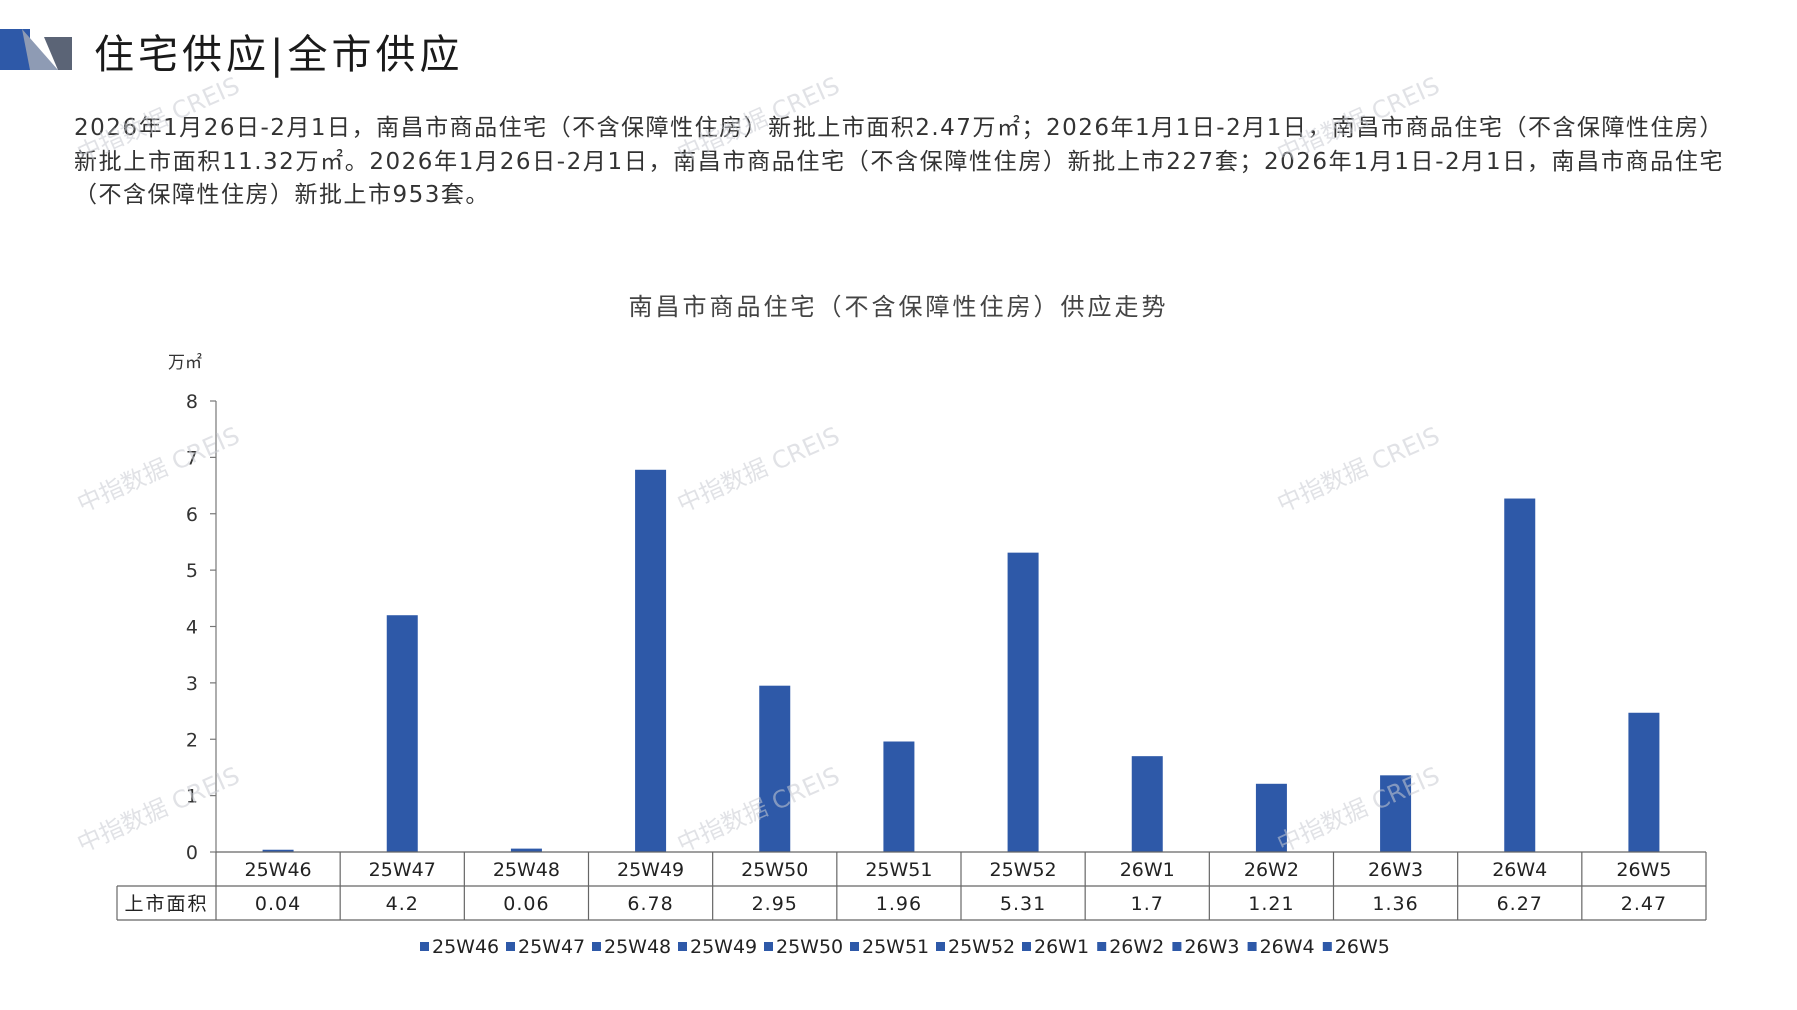  Describe the element at coordinates (279, 55) in the screenshot. I see `page-title: 住宅供应|全市供应` at that location.